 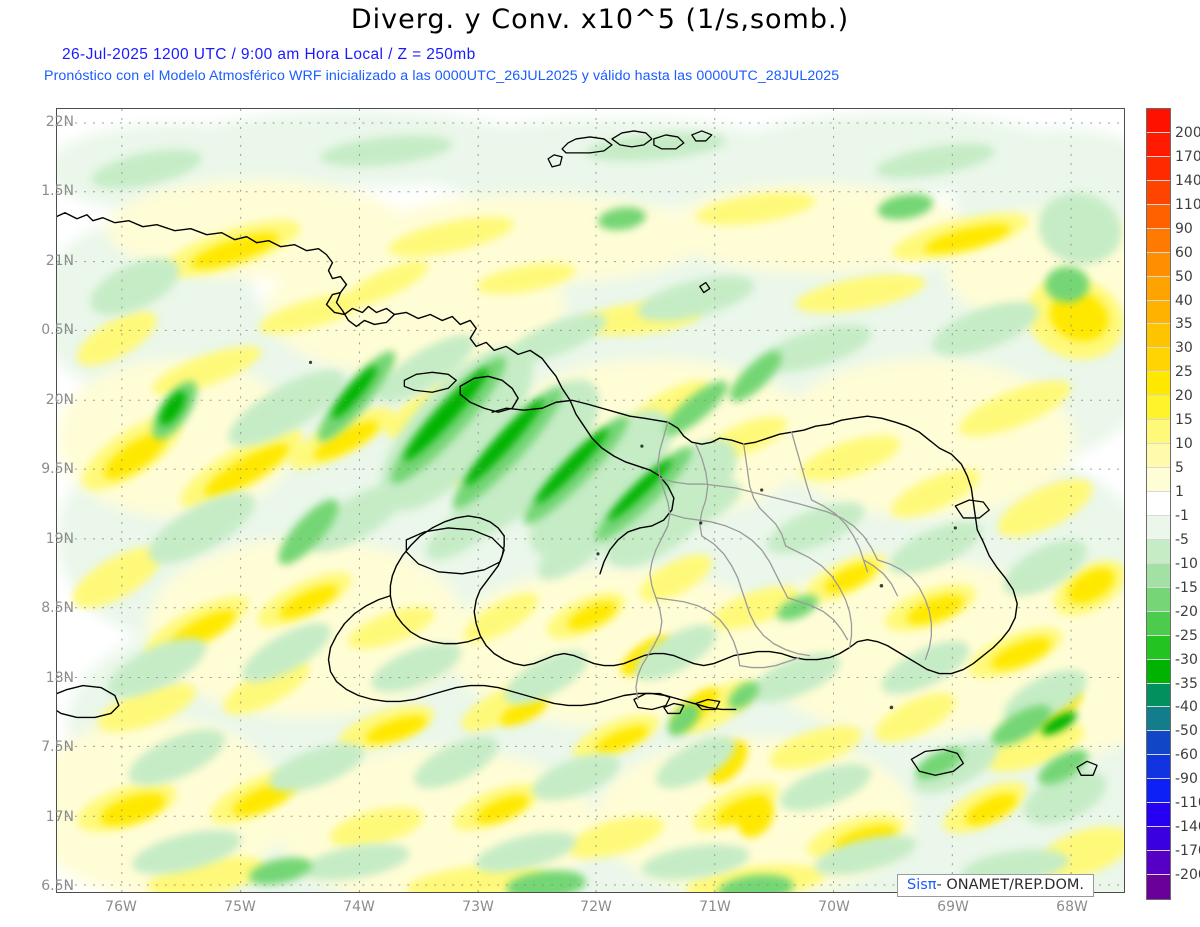 I want to click on colorbar-tick-label: 40, so click(x=1184, y=300).